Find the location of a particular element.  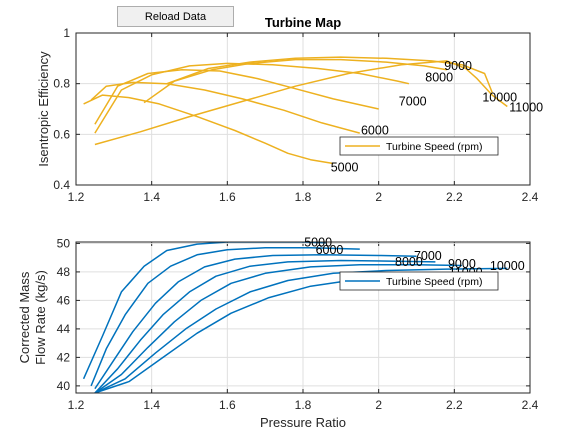

y-tick-label: 44 is located at coordinates (64, 329).